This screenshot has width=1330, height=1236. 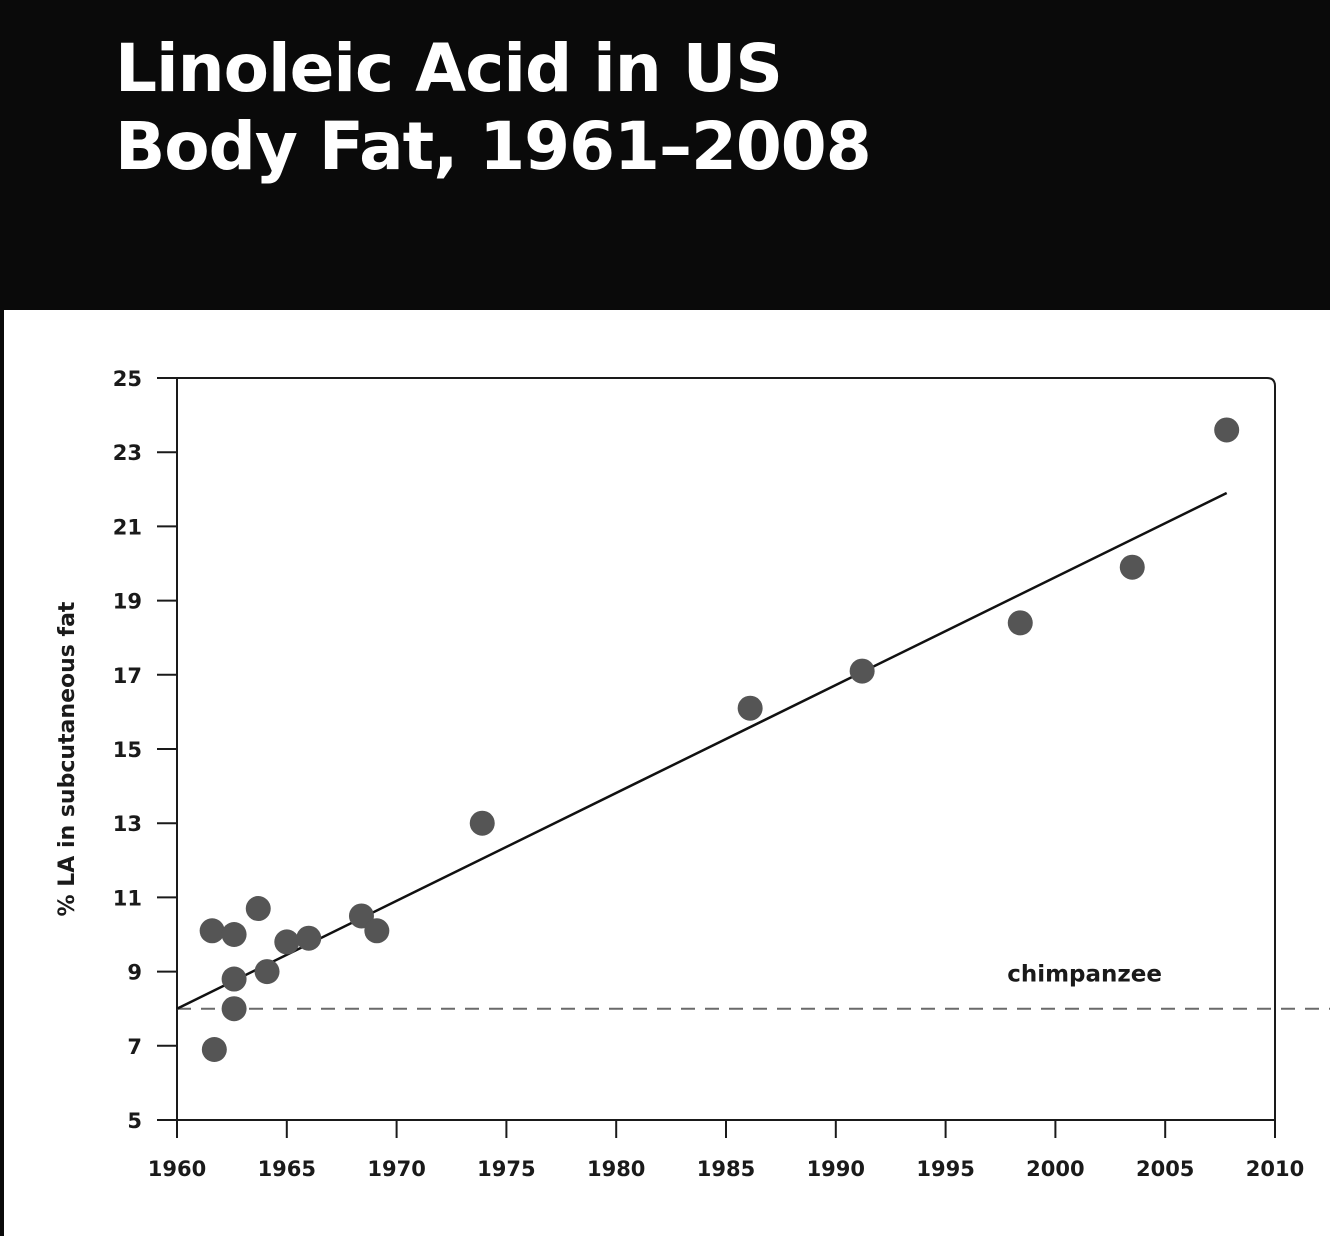 What do you see at coordinates (134, 1047) in the screenshot?
I see `y-tick-label: 7` at bounding box center [134, 1047].